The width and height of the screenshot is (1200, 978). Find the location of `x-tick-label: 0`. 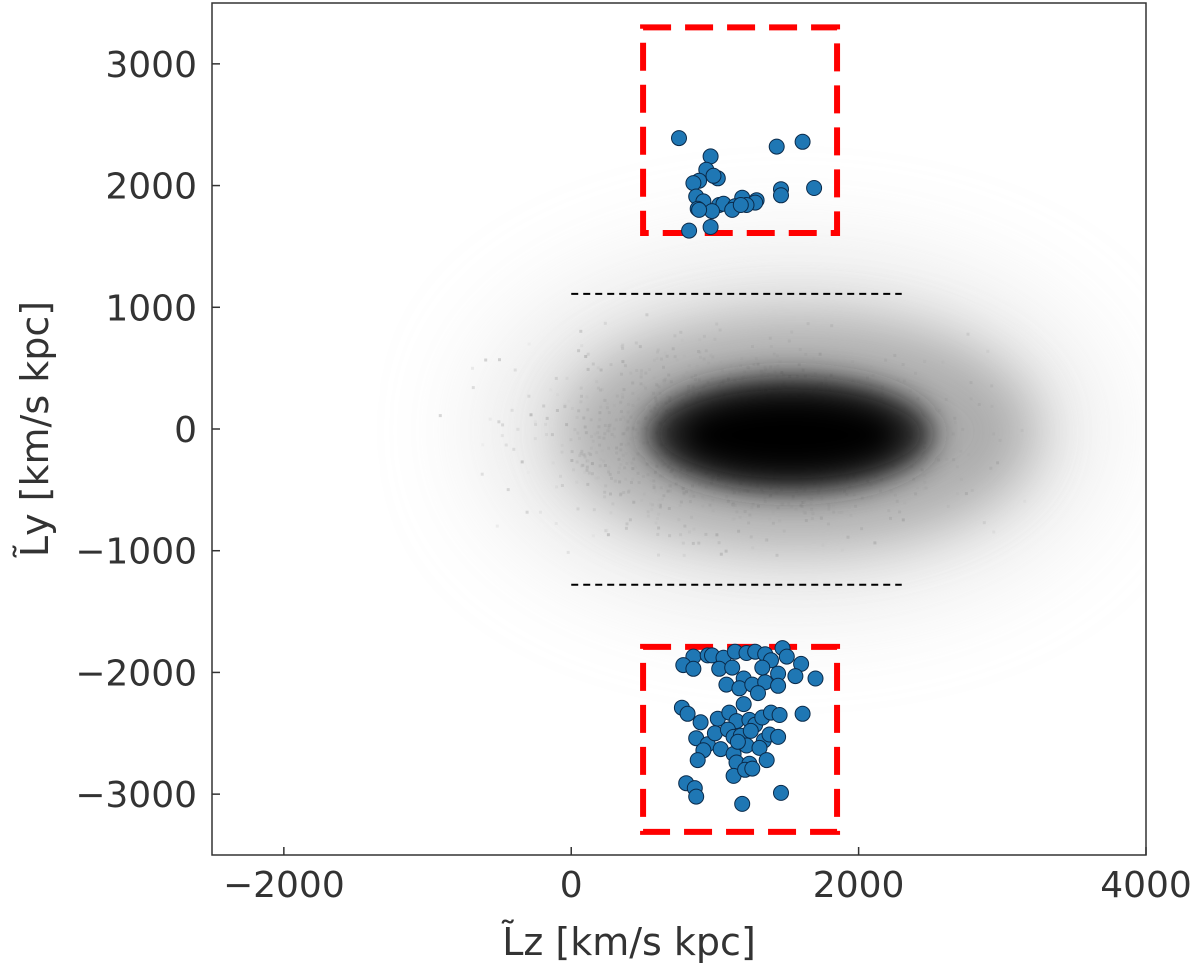

x-tick-label: 0 is located at coordinates (571, 885).